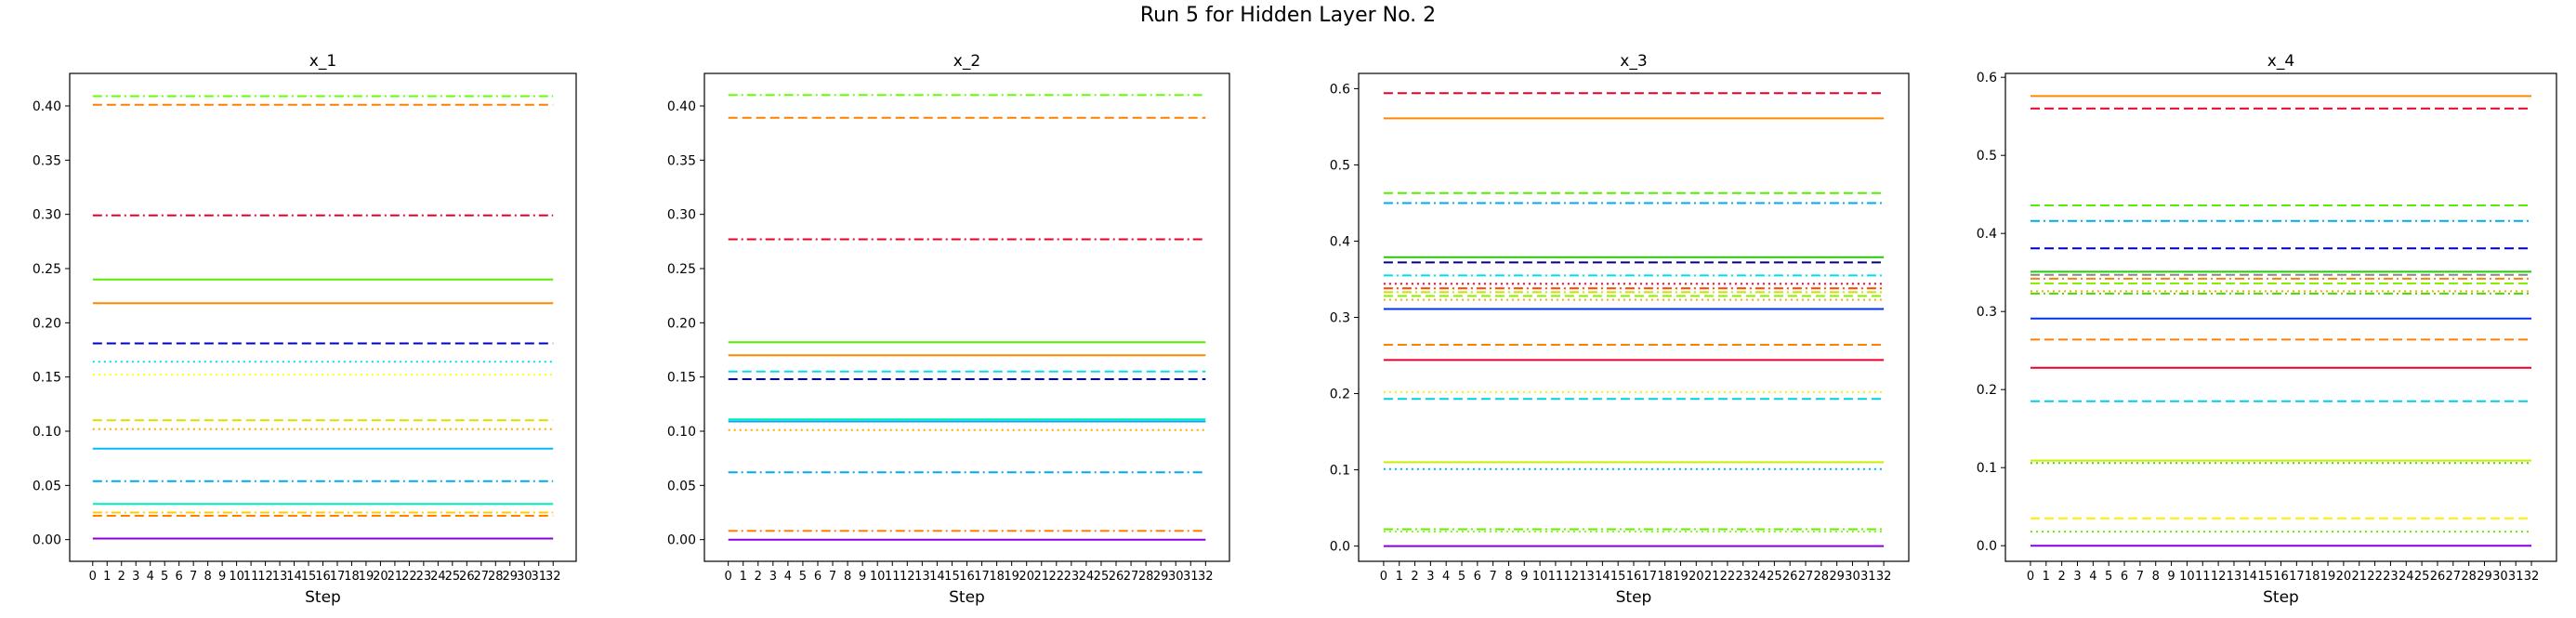 The height and width of the screenshot is (618, 2576). What do you see at coordinates (2391, 577) in the screenshot?
I see `x-tick-label: 23` at bounding box center [2391, 577].